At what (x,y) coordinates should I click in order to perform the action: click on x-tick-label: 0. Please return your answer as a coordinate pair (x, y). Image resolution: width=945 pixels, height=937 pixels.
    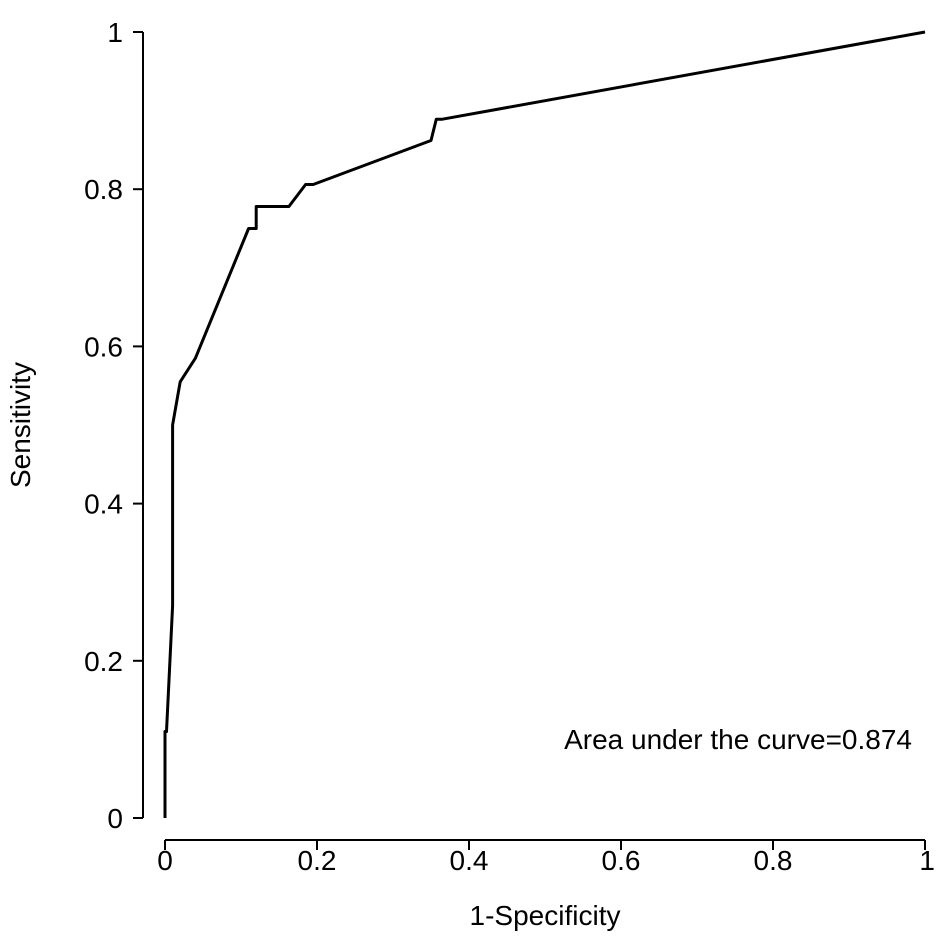
    Looking at the image, I should click on (165, 860).